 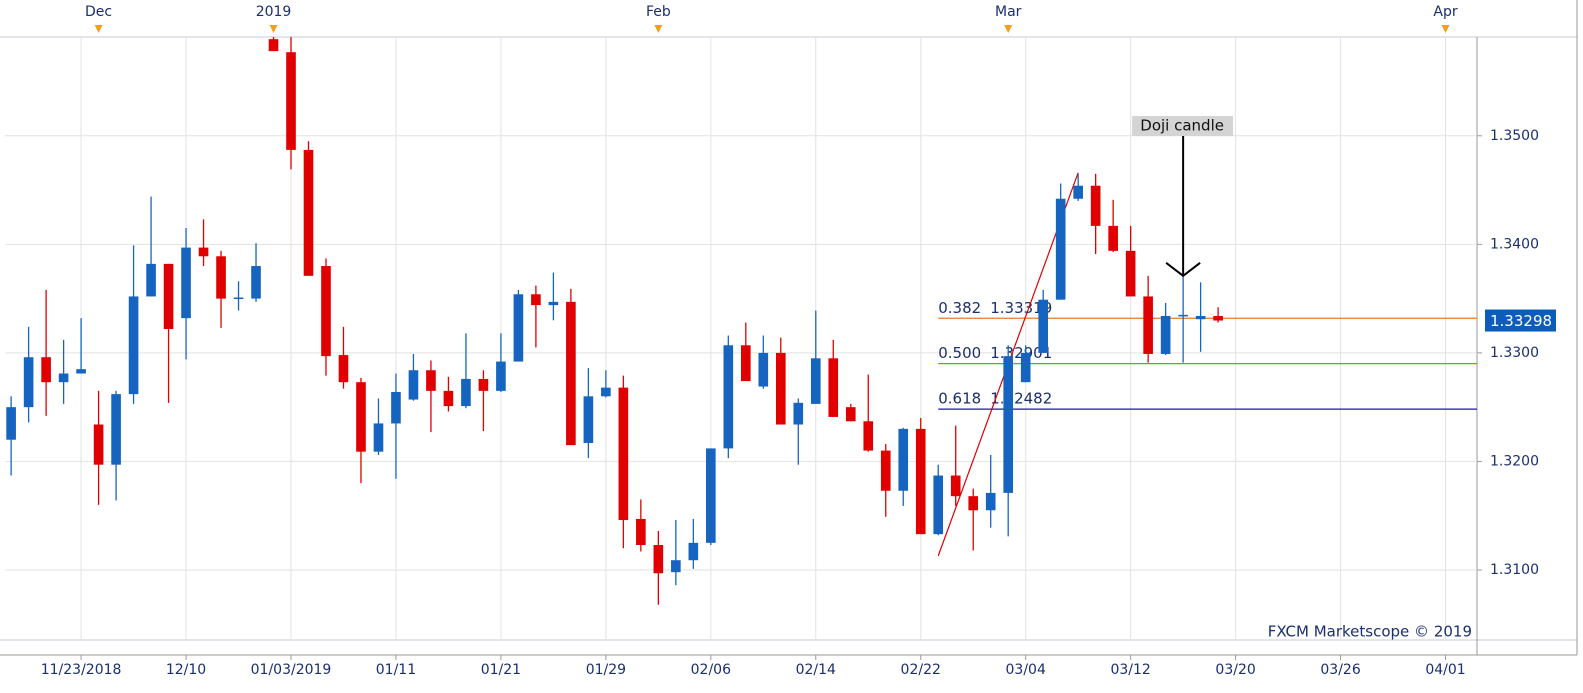 What do you see at coordinates (959, 353) in the screenshot?
I see `fib-ratio: 0.500` at bounding box center [959, 353].